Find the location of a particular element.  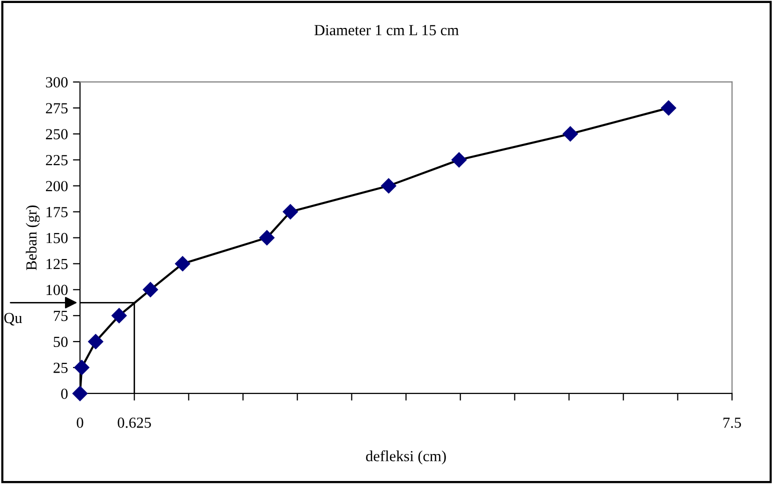

chart-title: Diameter 1 cm L 15 cm is located at coordinates (386, 30).